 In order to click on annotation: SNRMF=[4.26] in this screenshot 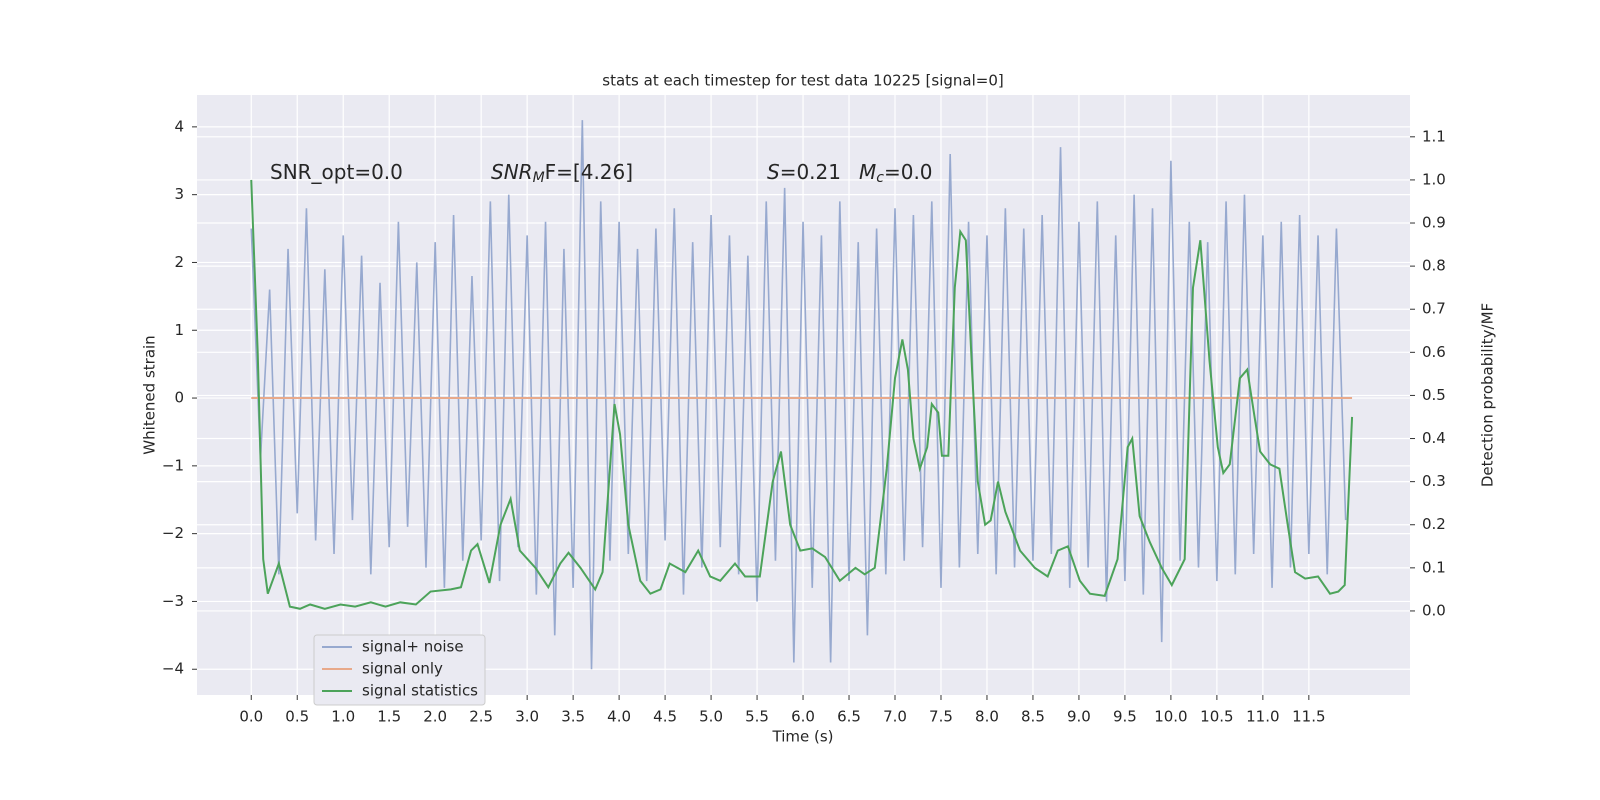, I will do `click(562, 173)`.